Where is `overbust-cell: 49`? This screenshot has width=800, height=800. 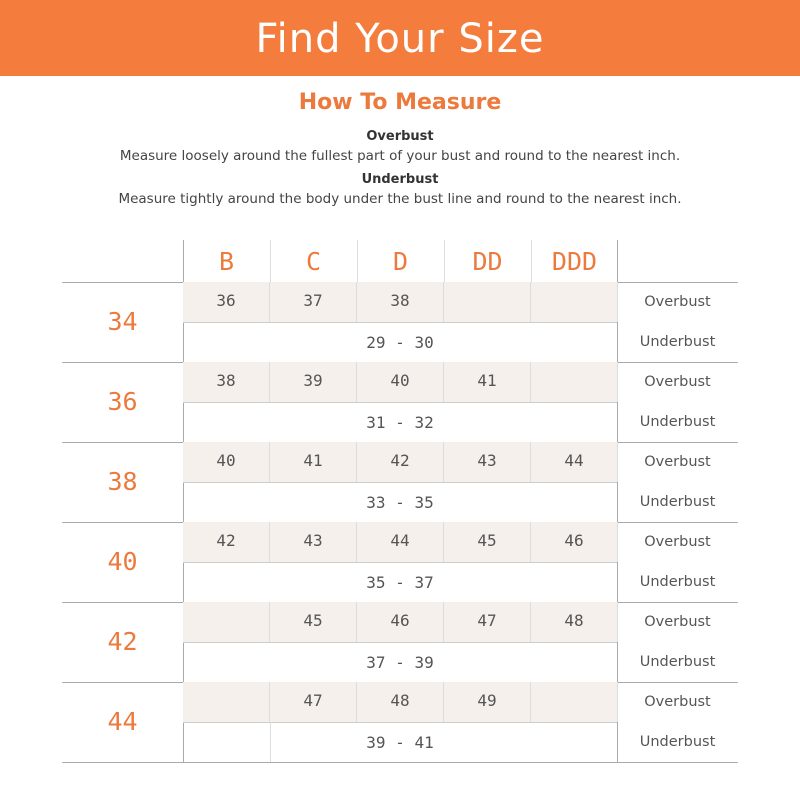 overbust-cell: 49 is located at coordinates (487, 702).